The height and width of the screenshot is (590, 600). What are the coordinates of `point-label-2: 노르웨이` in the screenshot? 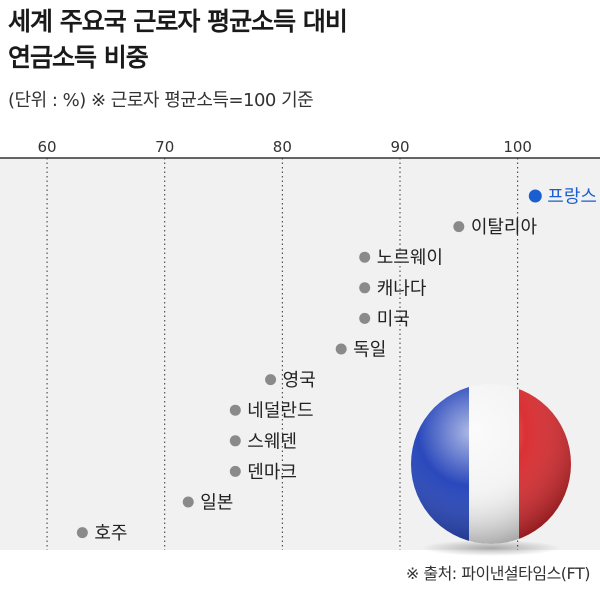 It's located at (410, 258).